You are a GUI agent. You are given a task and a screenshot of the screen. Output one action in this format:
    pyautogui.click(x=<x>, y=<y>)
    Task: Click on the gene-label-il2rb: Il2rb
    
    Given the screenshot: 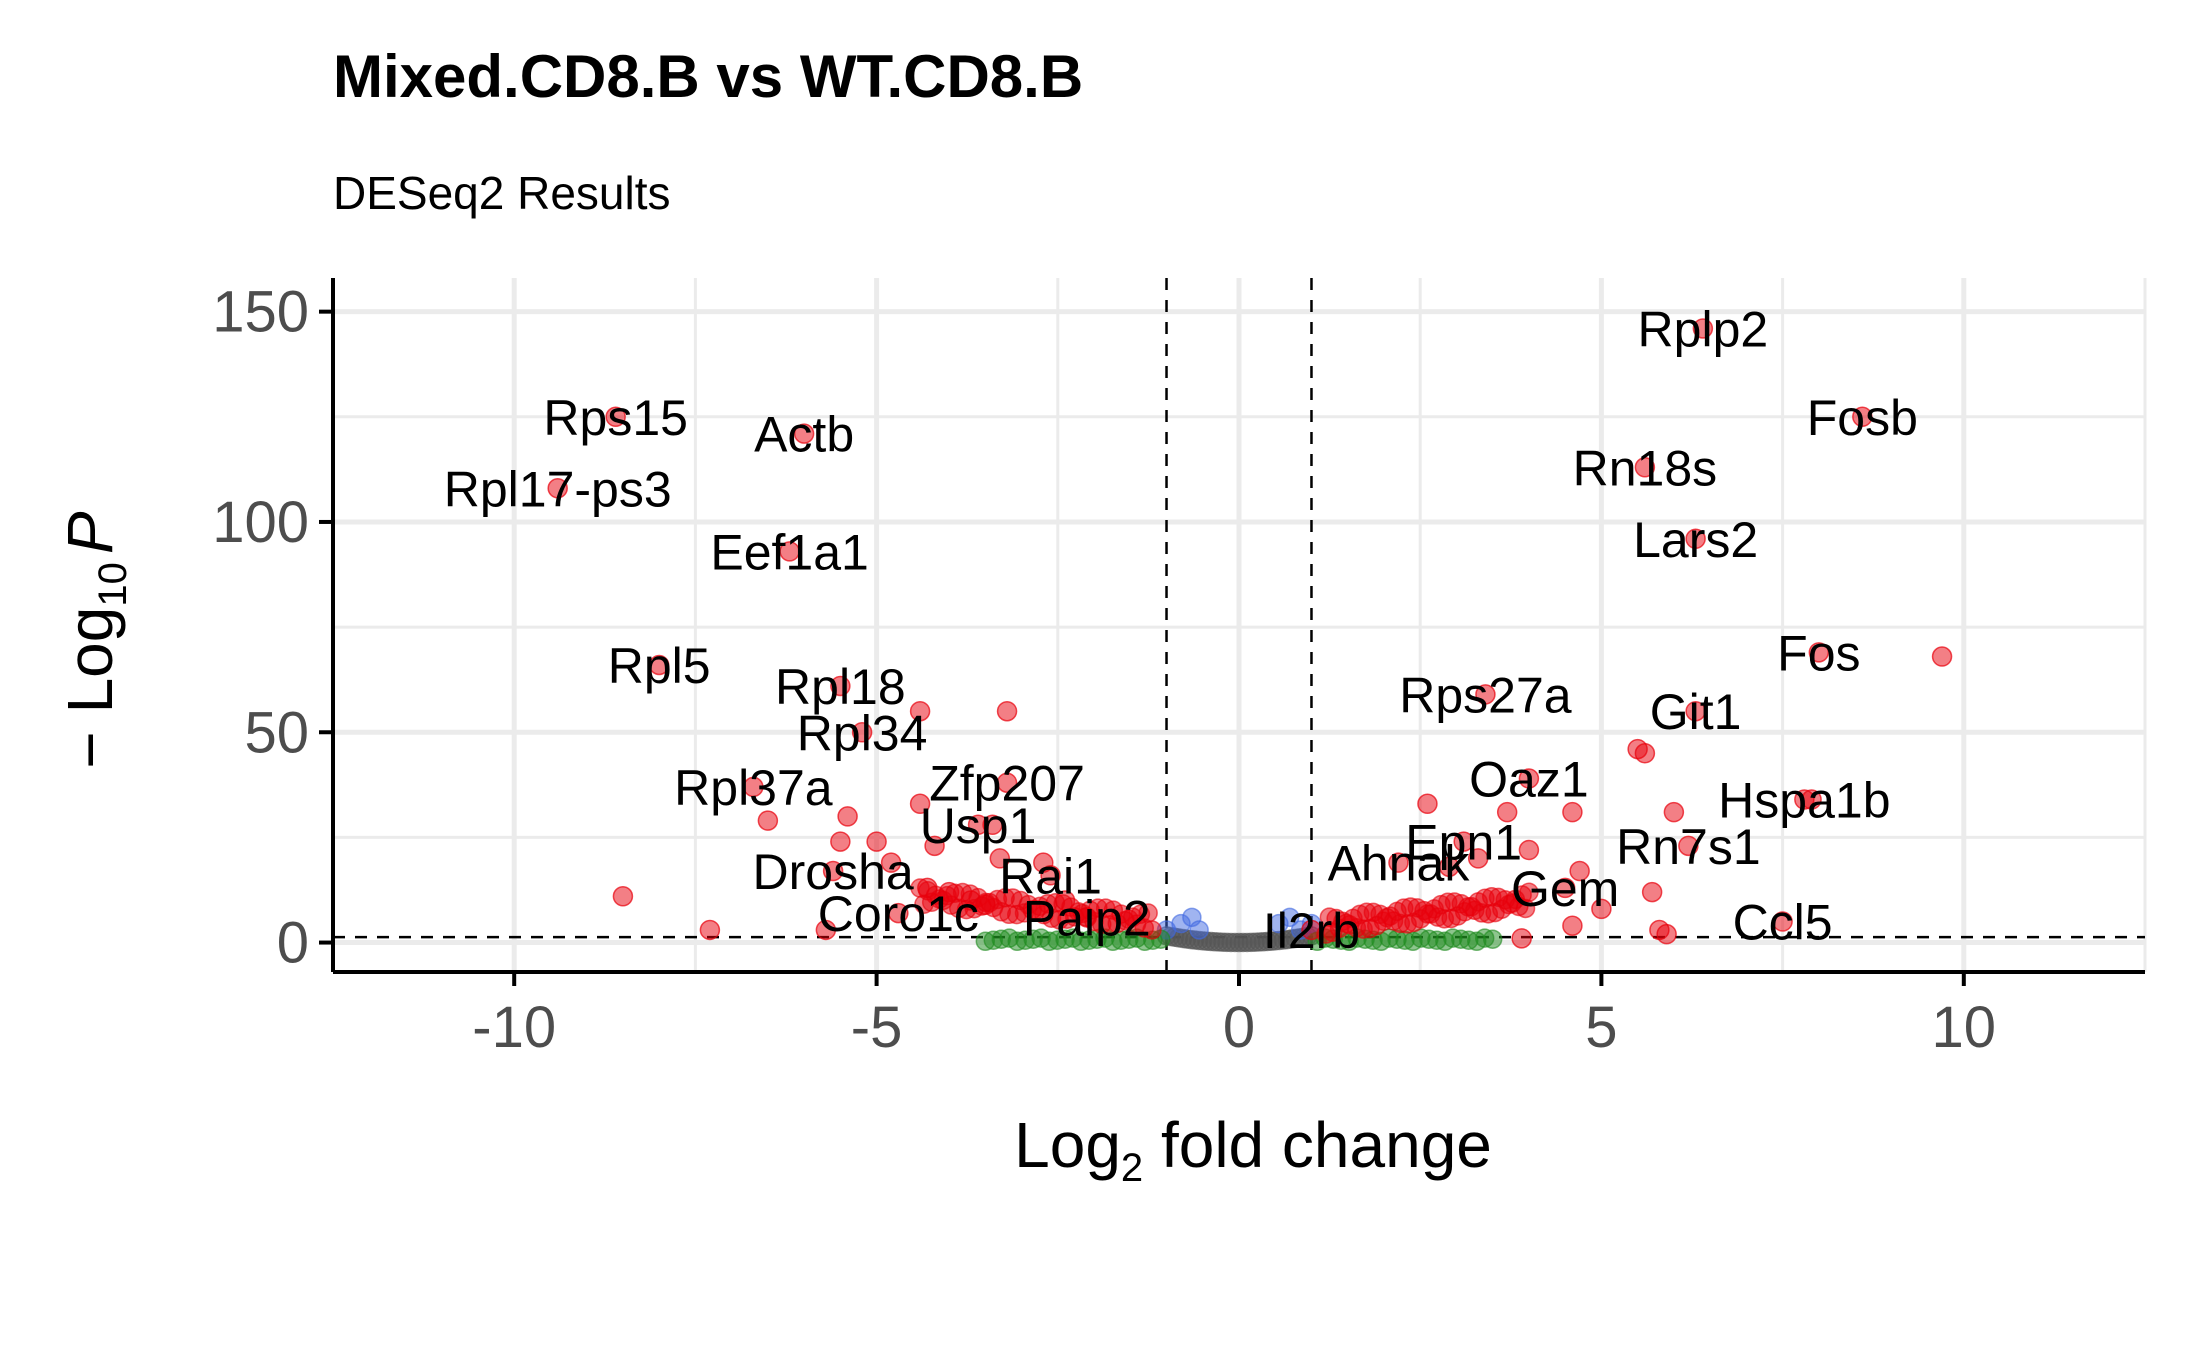 What is the action you would take?
    pyautogui.click(x=1311, y=931)
    